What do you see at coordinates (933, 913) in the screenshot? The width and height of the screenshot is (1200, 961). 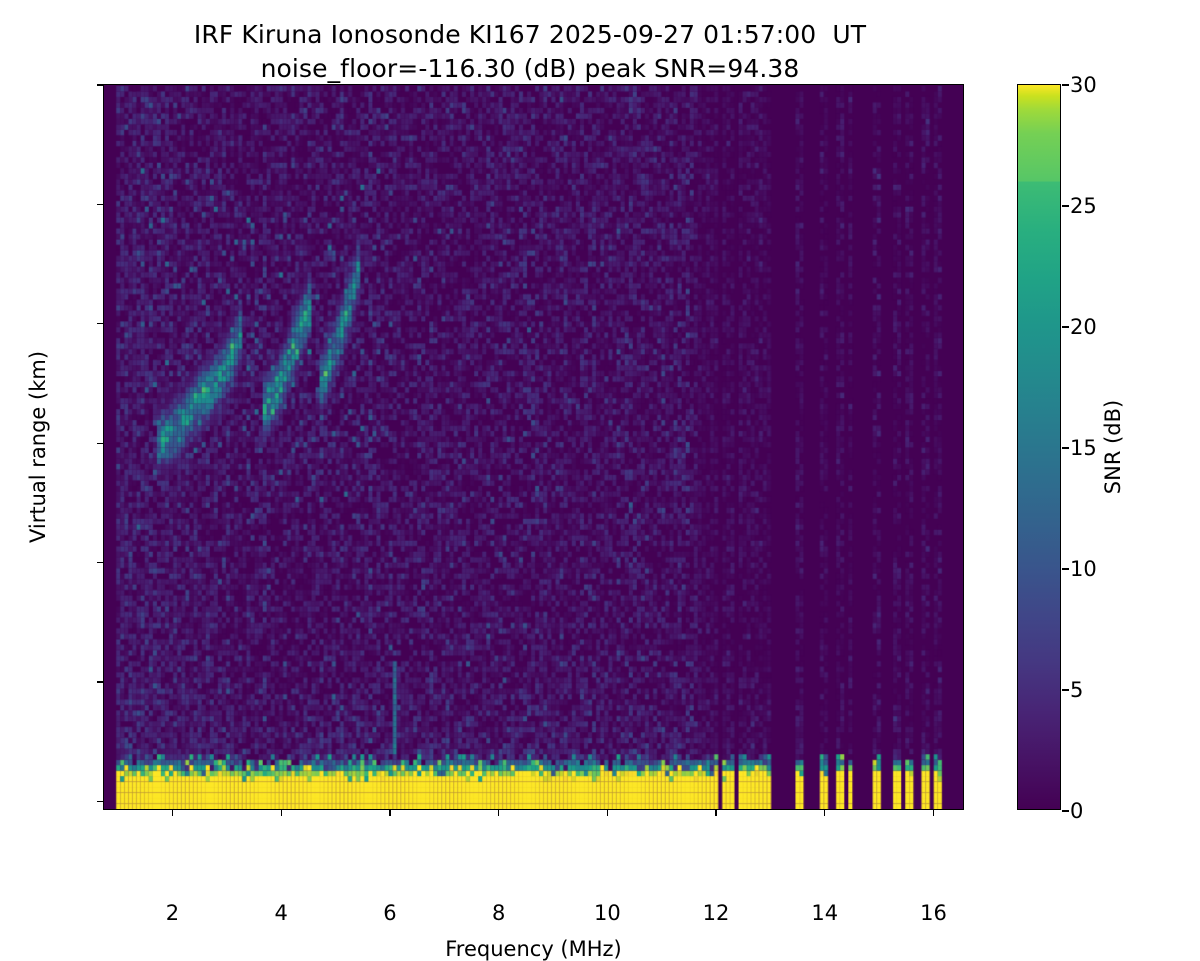 I see `x-tick-label-7: 16` at bounding box center [933, 913].